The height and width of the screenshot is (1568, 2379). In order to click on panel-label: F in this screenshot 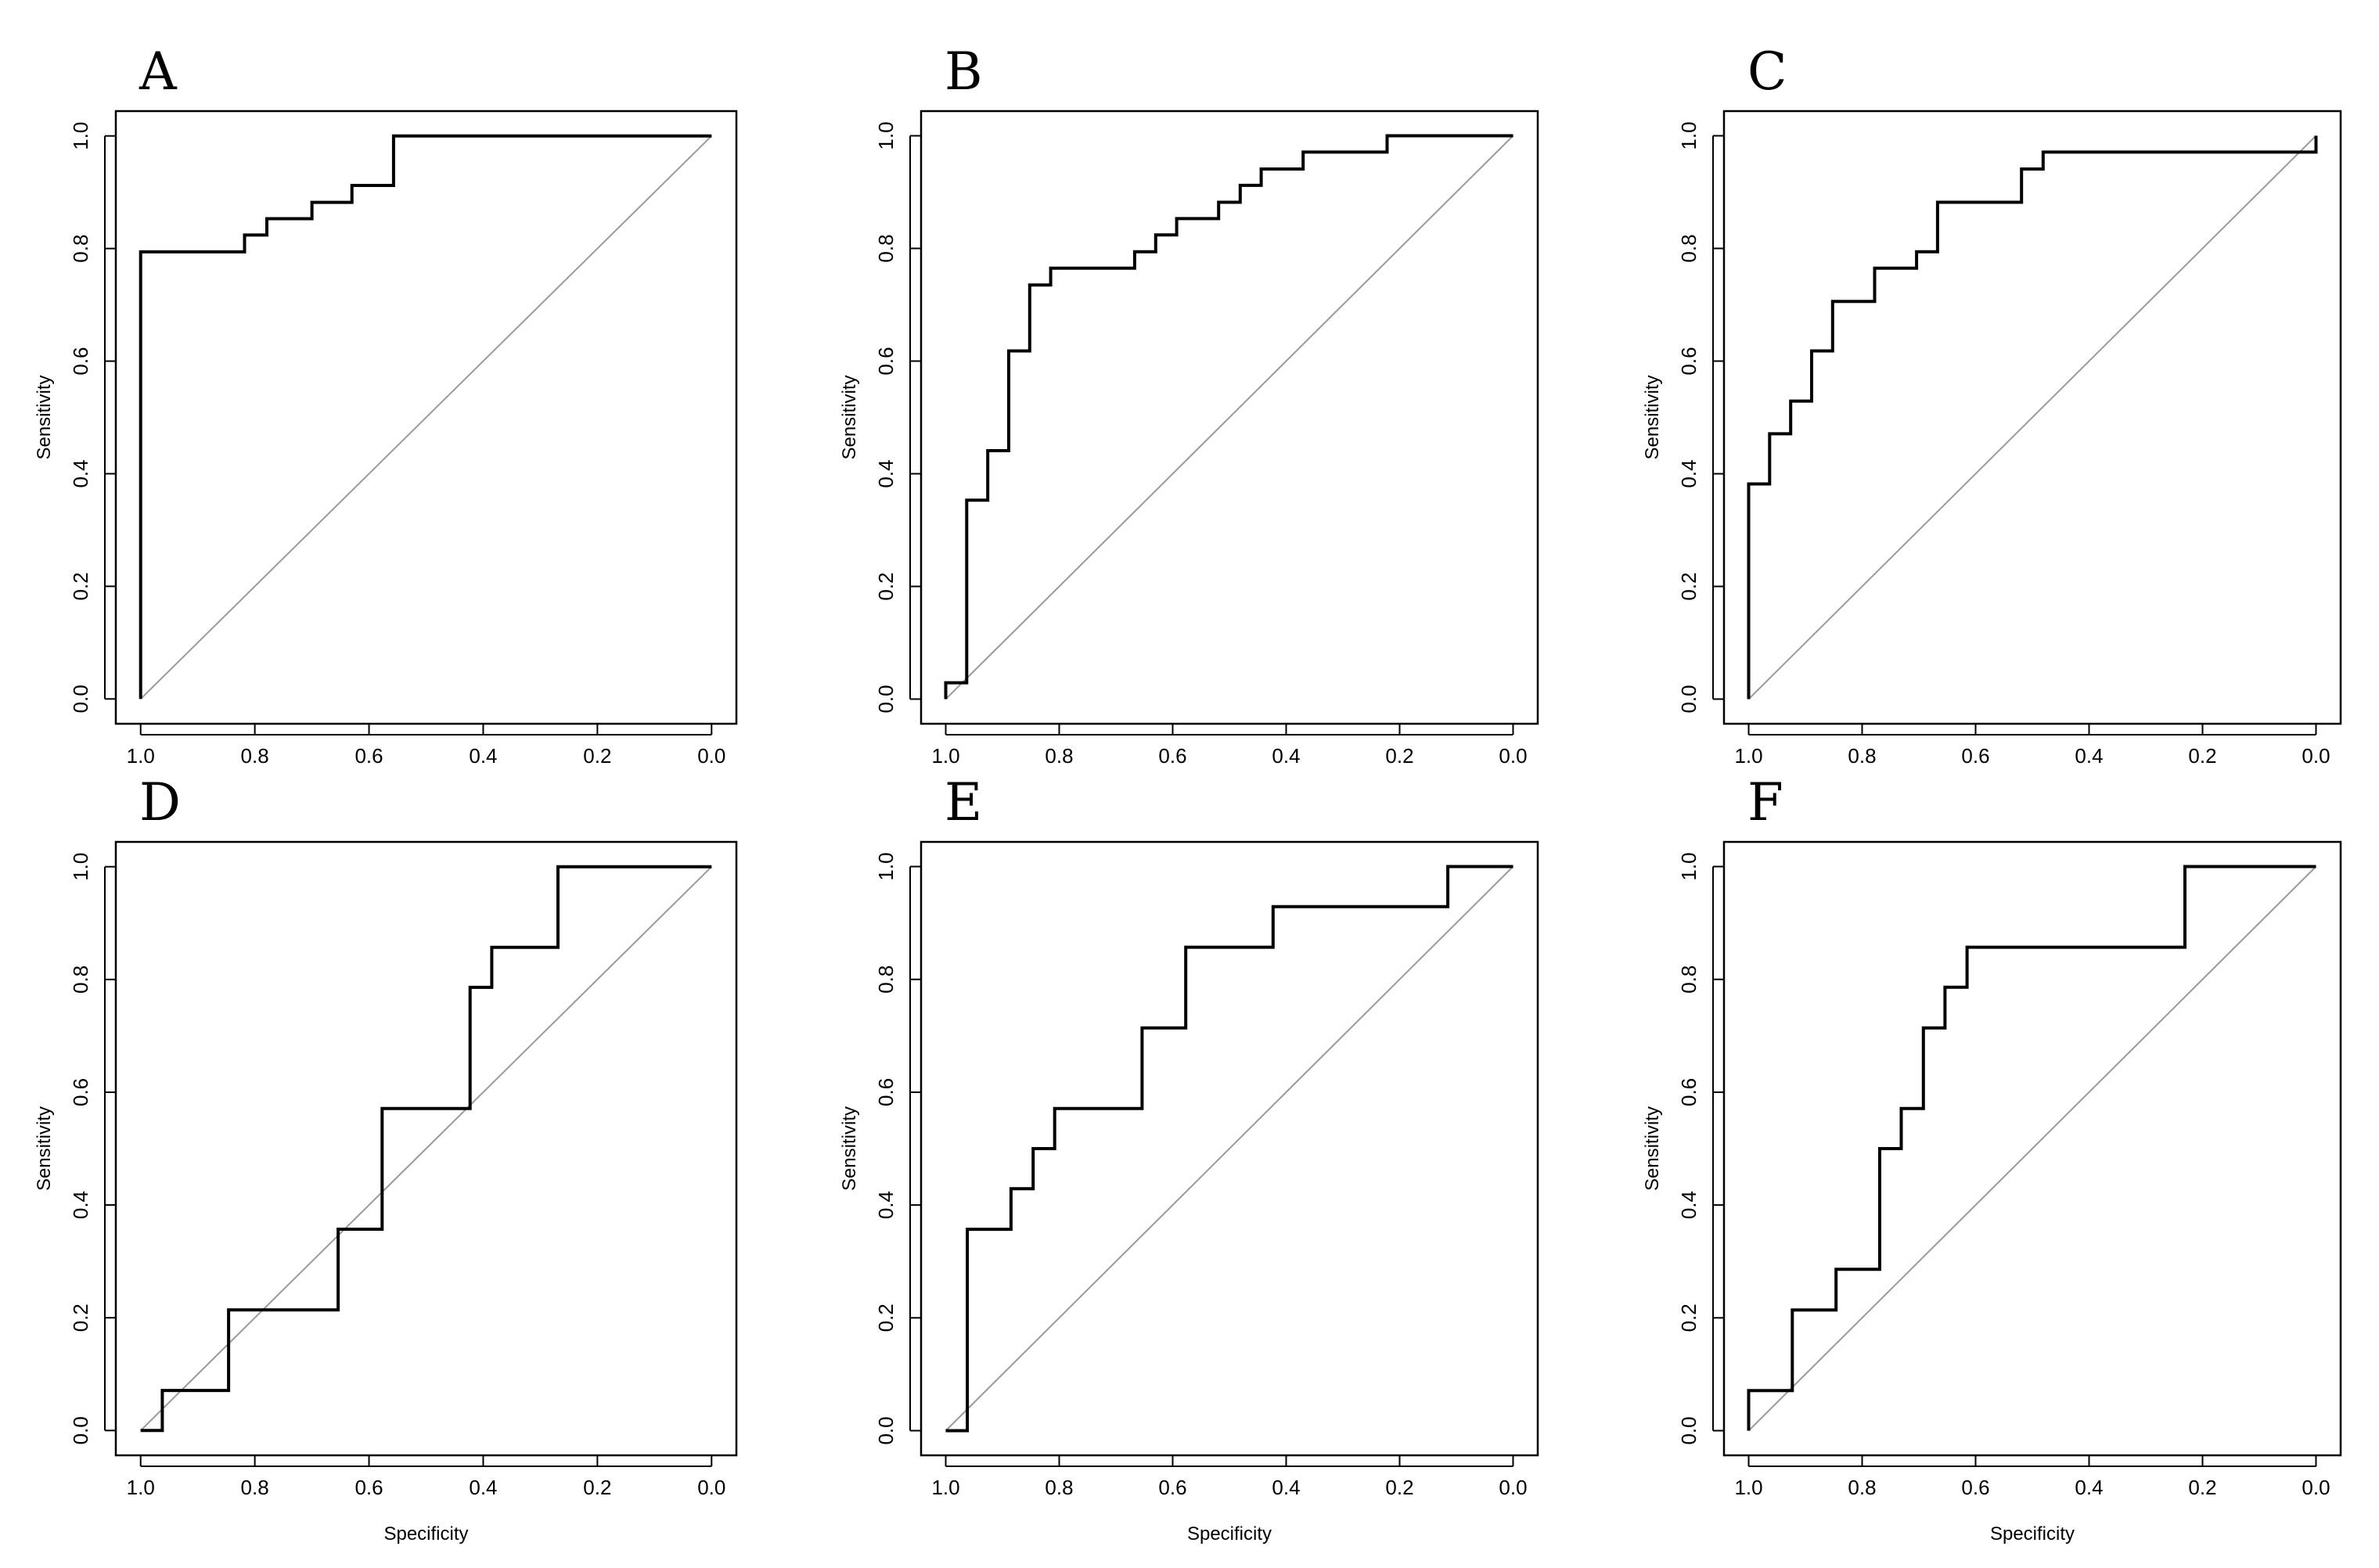, I will do `click(1765, 802)`.